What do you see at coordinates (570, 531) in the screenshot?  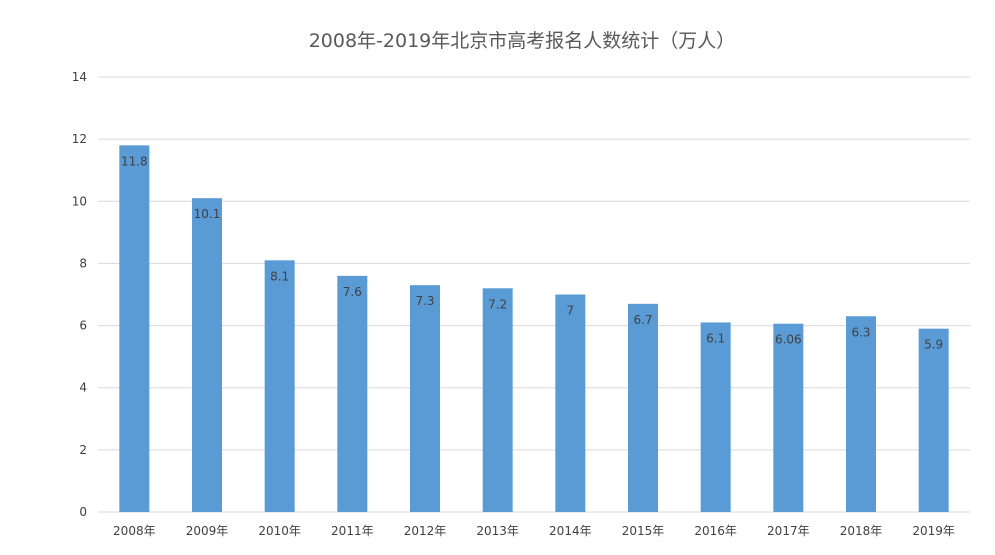 I see `x-tick-label: 2014年` at bounding box center [570, 531].